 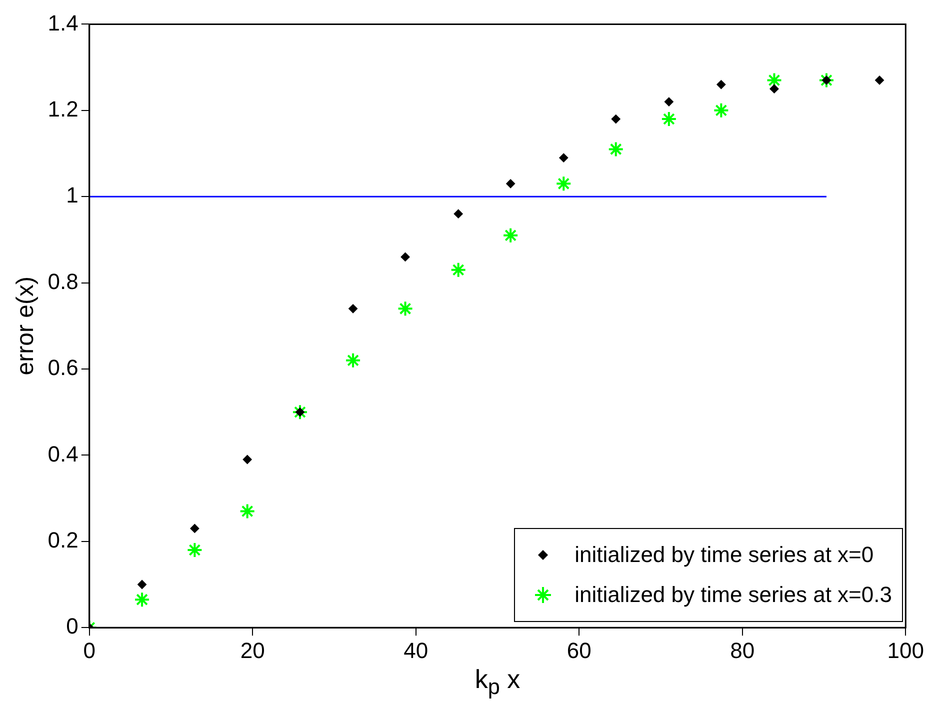 What do you see at coordinates (26, 326) in the screenshot?
I see `y-axis-title: error e(x)` at bounding box center [26, 326].